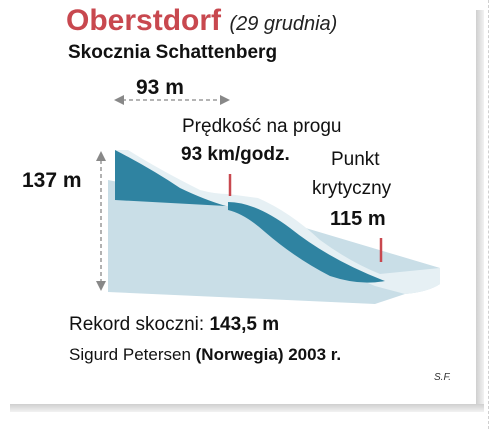  Describe the element at coordinates (172, 100) in the screenshot. I see `width-arrow` at that location.